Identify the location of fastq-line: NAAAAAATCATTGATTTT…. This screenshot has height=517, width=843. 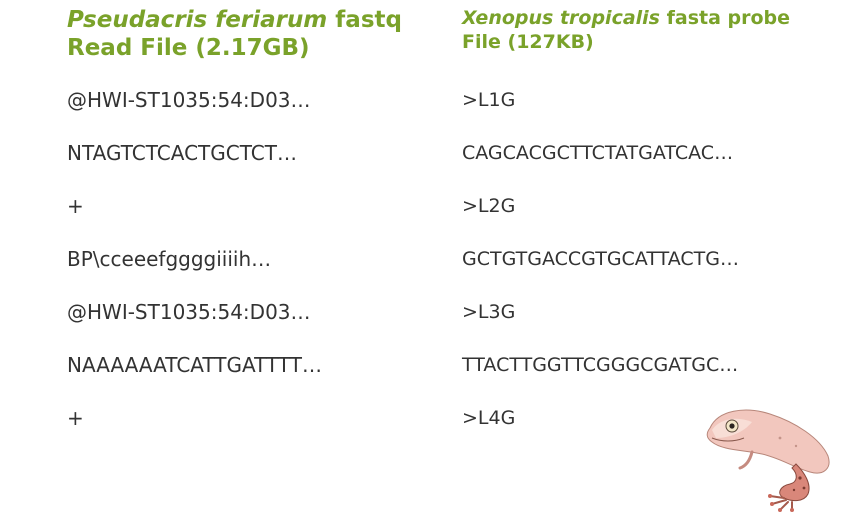
(194, 365).